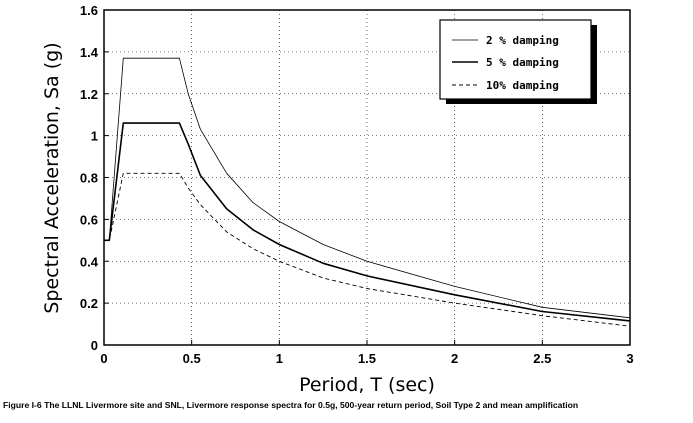 The image size is (693, 423). I want to click on y-tick-label: 0, so click(94, 345).